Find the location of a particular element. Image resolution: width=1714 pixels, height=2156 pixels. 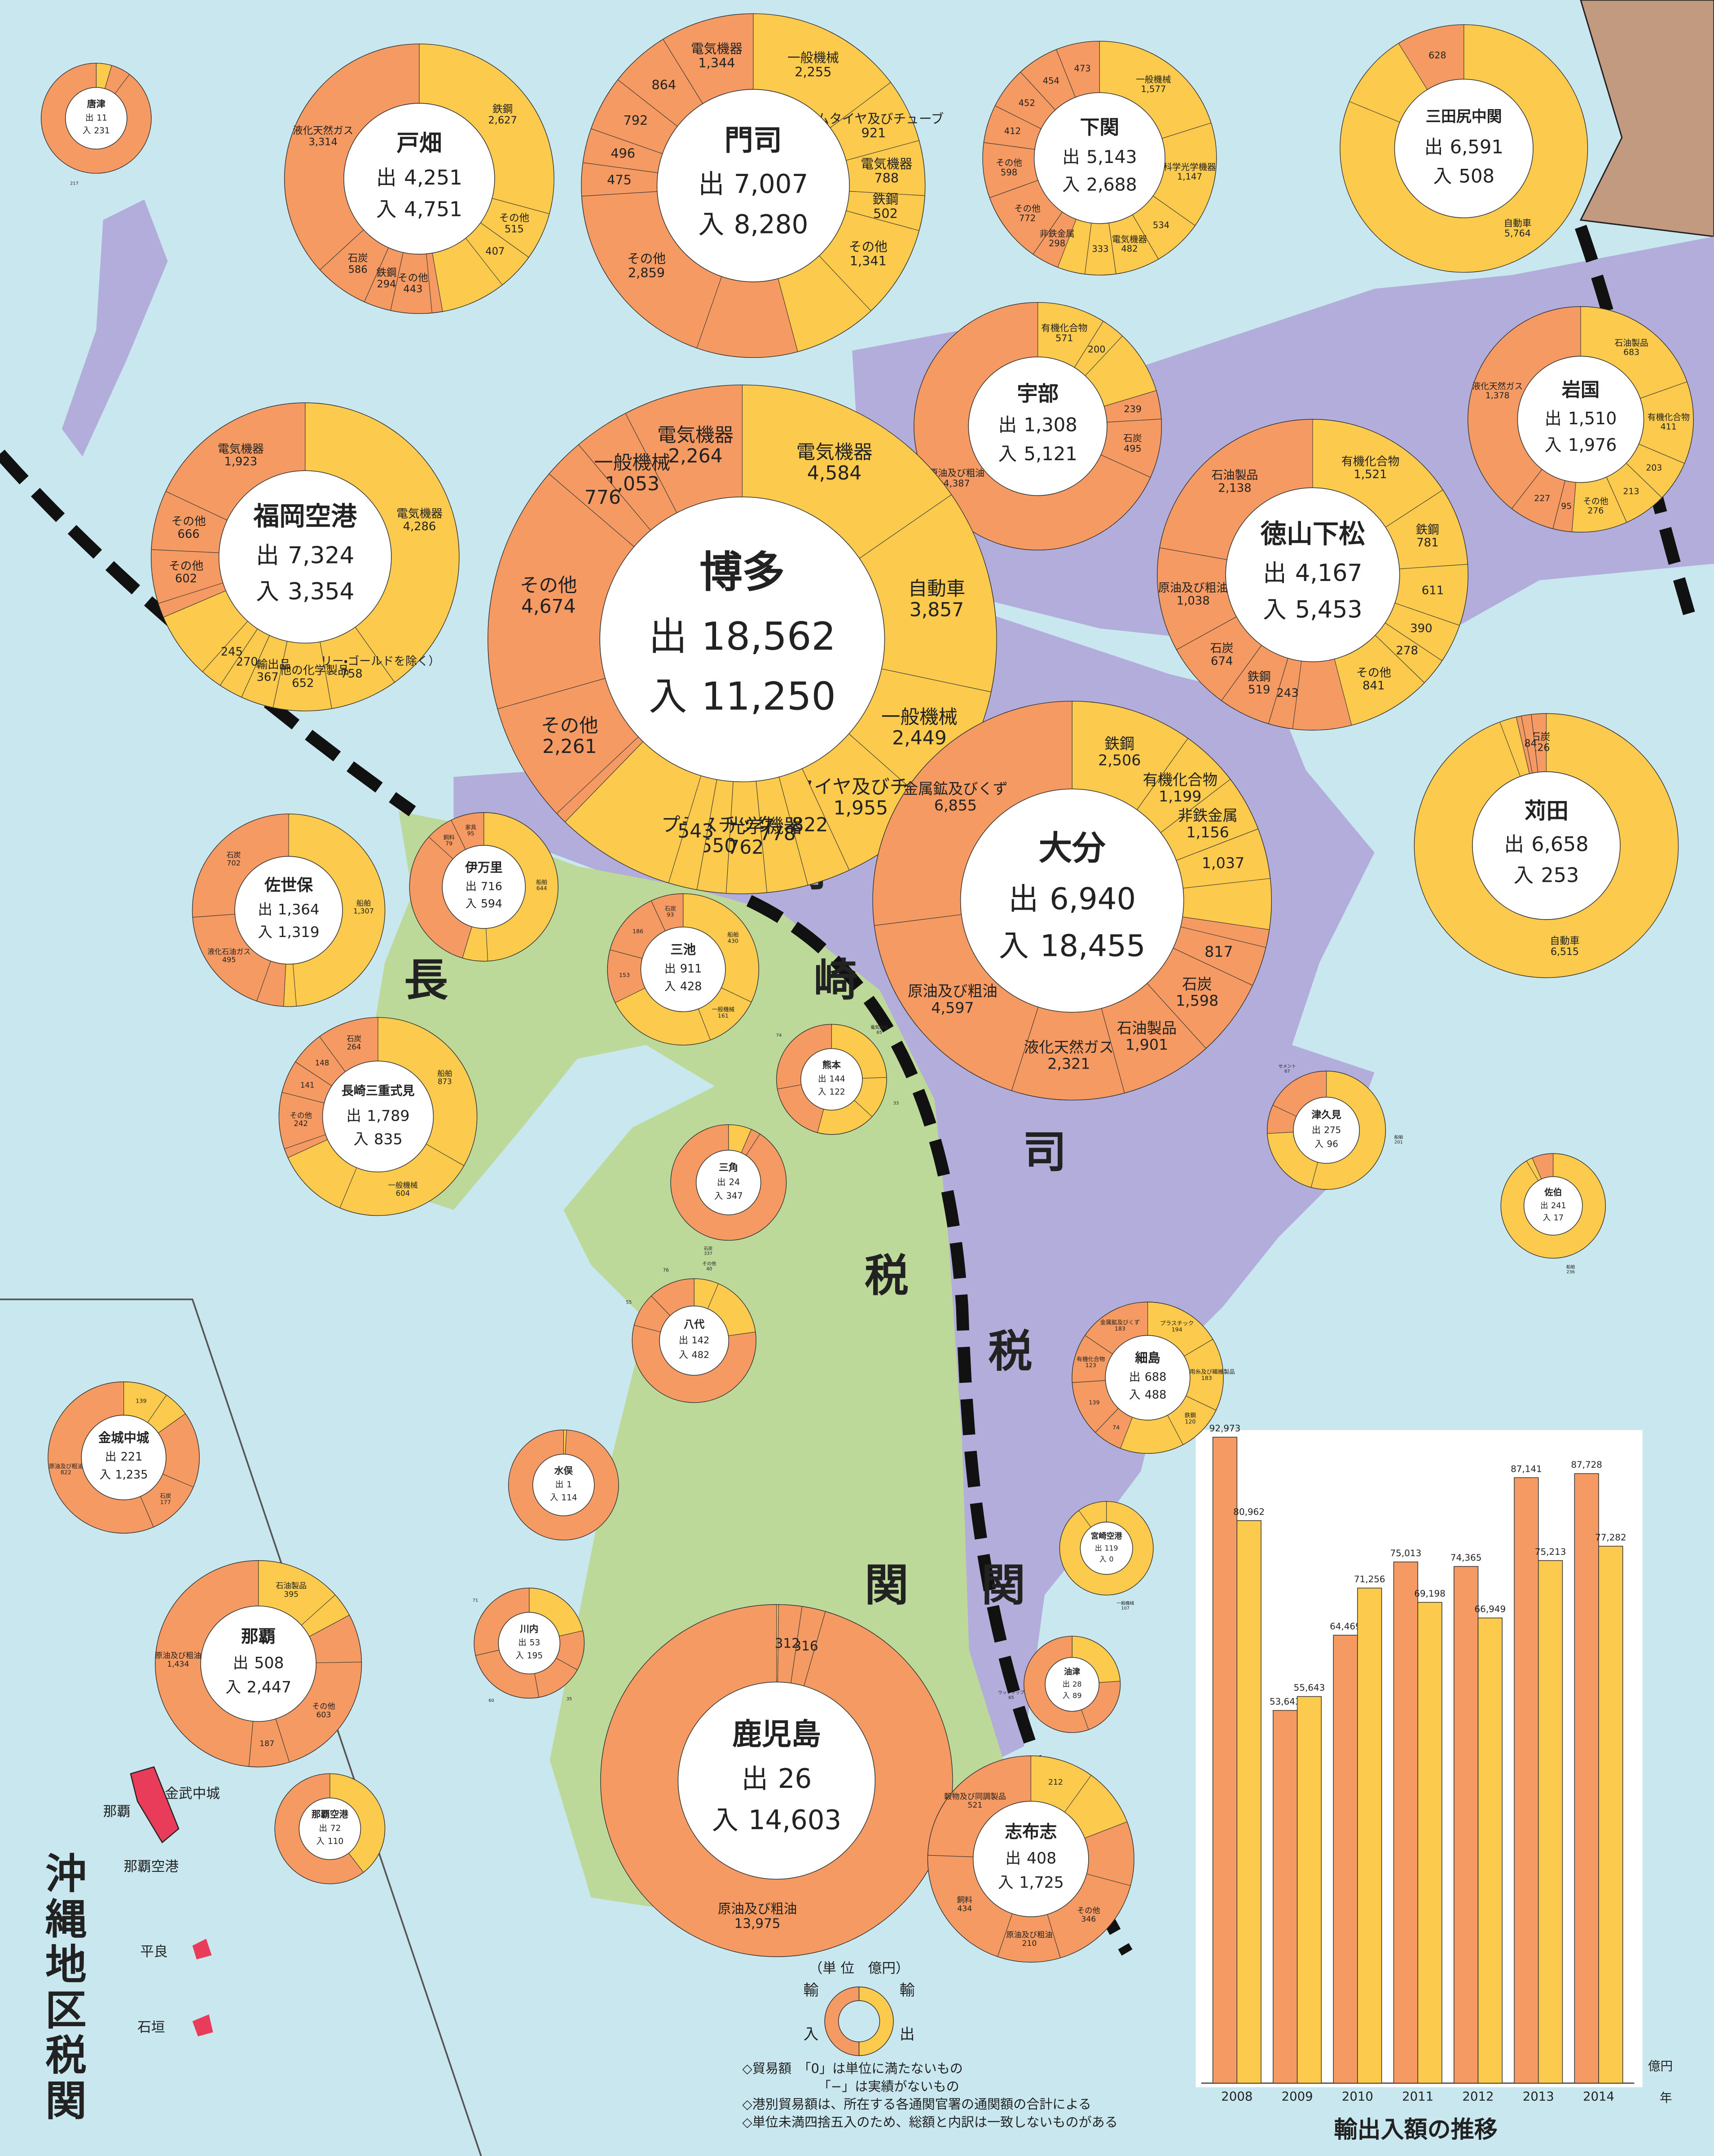

port-name: 徳山下松 is located at coordinates (1312, 534).